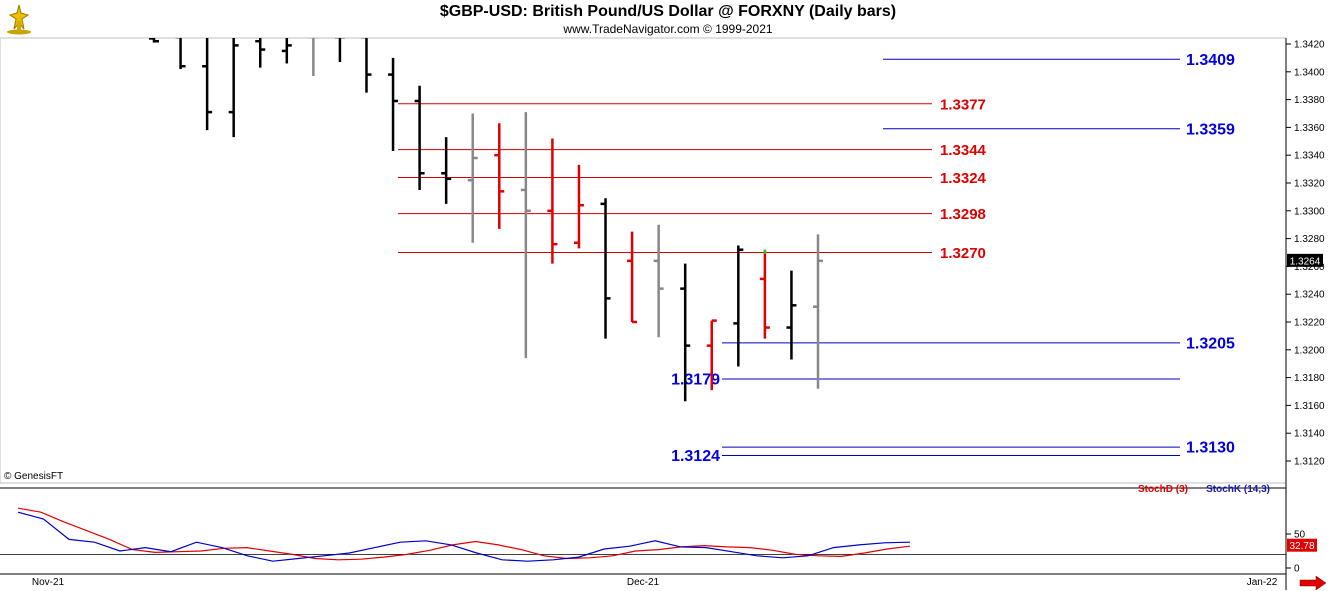  What do you see at coordinates (33, 476) in the screenshot?
I see `copyright-label: © GenesisFT` at bounding box center [33, 476].